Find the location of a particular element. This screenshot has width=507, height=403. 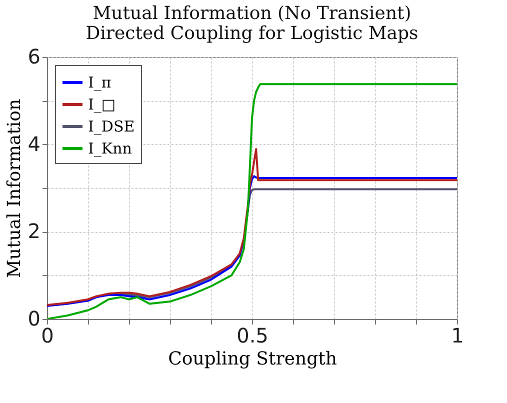

legend-label: I_□ is located at coordinates (102, 105).